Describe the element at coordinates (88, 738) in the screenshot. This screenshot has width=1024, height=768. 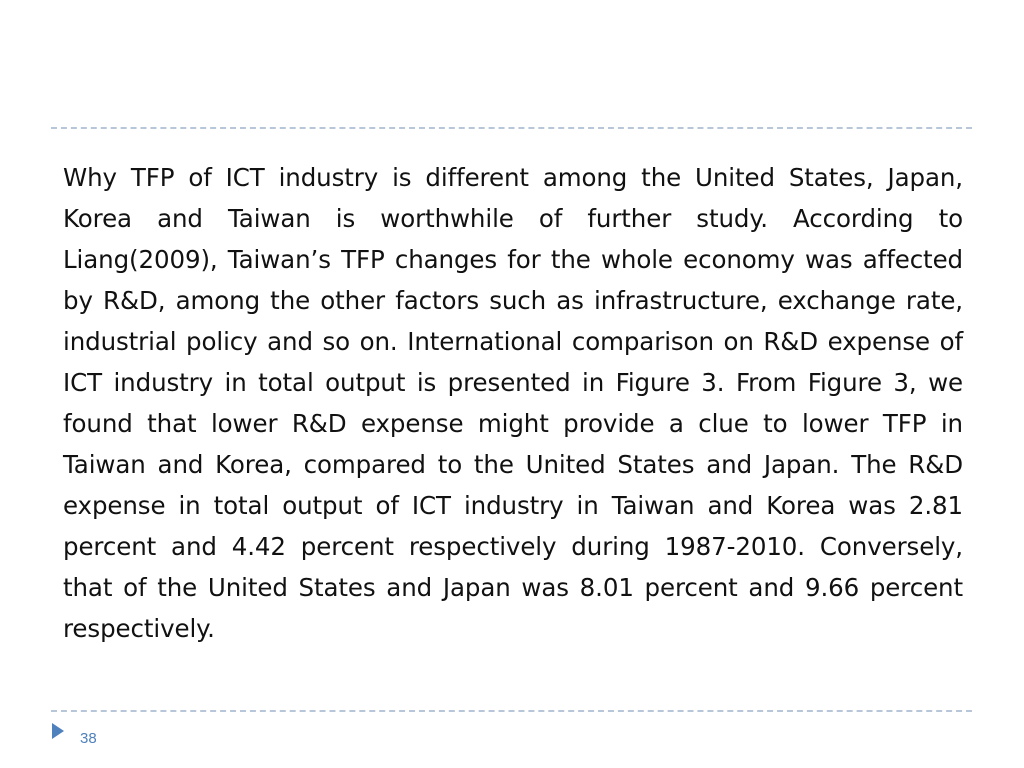
I see `page-number: 38` at that location.